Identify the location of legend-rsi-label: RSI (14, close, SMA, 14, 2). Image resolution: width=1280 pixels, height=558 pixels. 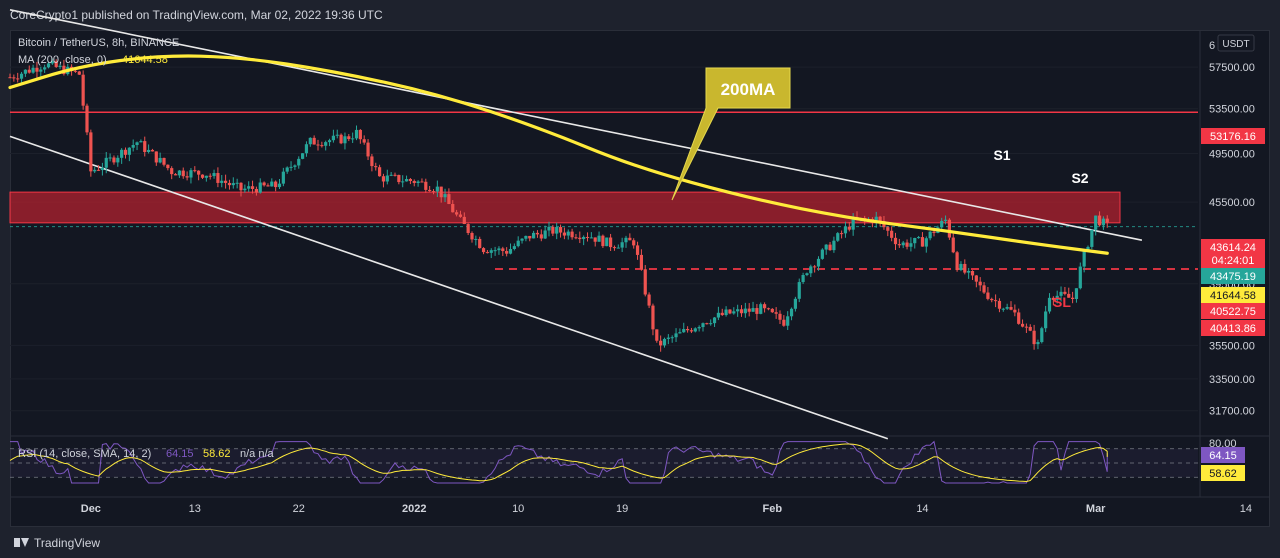
(84, 454).